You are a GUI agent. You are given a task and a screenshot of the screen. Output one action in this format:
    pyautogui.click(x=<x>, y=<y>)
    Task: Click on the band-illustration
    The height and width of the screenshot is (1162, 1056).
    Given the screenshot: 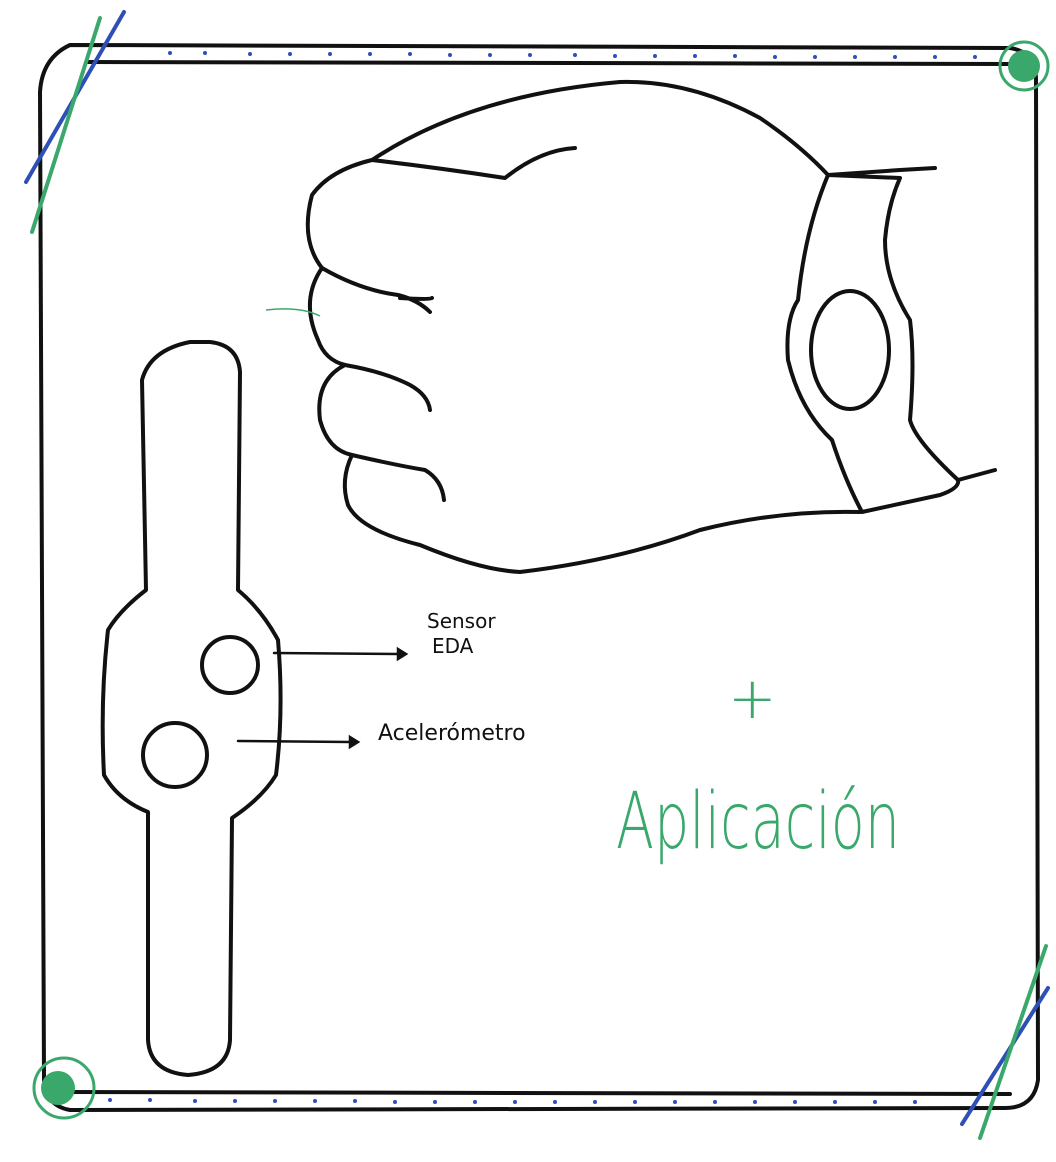 What is the action you would take?
    pyautogui.click(x=191, y=708)
    